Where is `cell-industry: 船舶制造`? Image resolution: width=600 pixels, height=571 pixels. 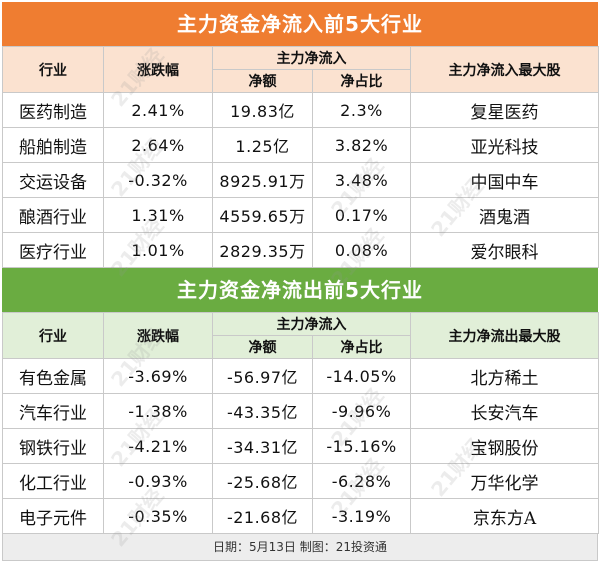
cell-industry: 船舶制造 is located at coordinates (53, 145).